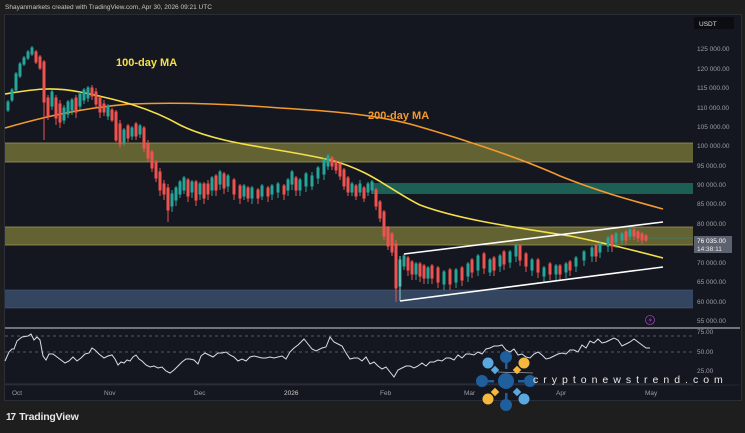  What do you see at coordinates (349, 236) in the screenshot?
I see `key-zone` at bounding box center [349, 236].